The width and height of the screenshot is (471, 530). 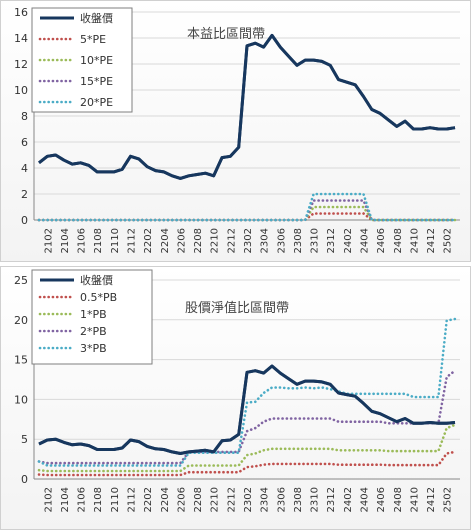 What do you see at coordinates (21, 38) in the screenshot?
I see `y-tick-label: 14` at bounding box center [21, 38].